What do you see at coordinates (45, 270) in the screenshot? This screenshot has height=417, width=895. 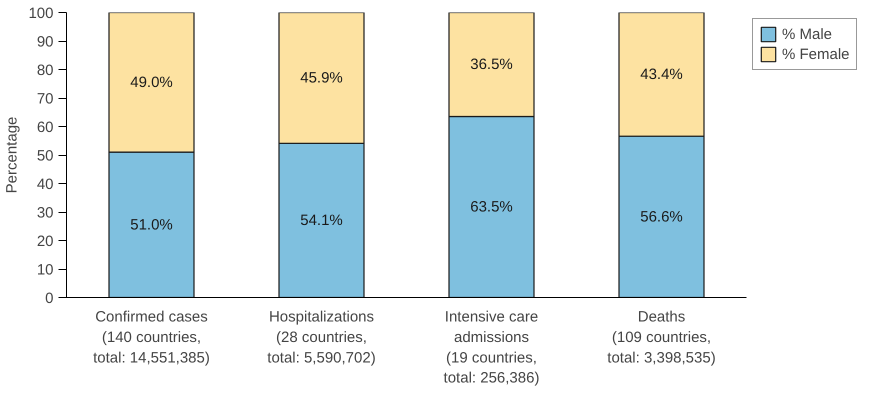 I see `y-tick-label: 10` at bounding box center [45, 270].